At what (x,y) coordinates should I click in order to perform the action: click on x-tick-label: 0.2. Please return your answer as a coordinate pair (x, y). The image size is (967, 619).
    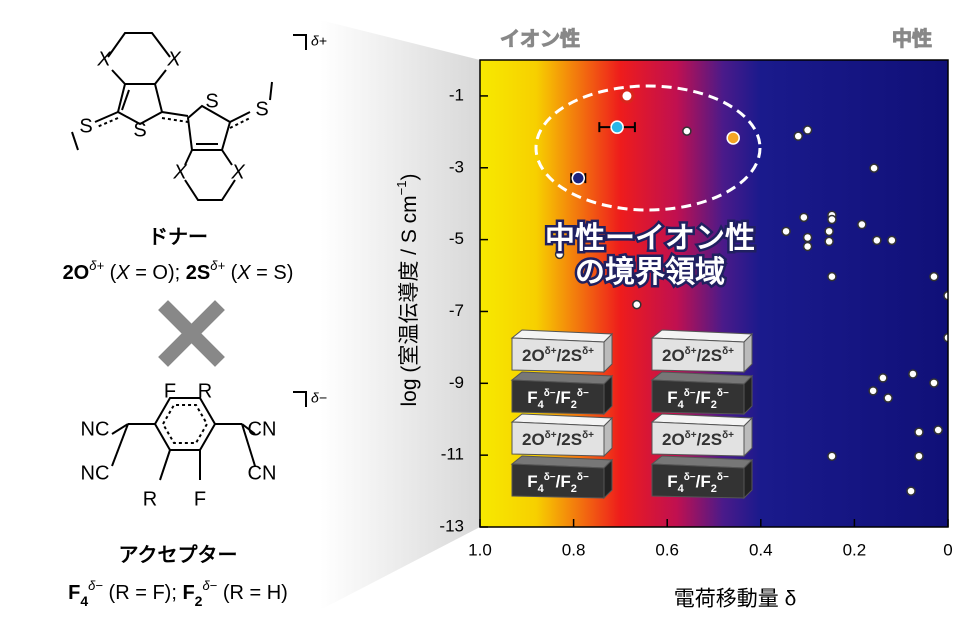
    Looking at the image, I should click on (855, 549).